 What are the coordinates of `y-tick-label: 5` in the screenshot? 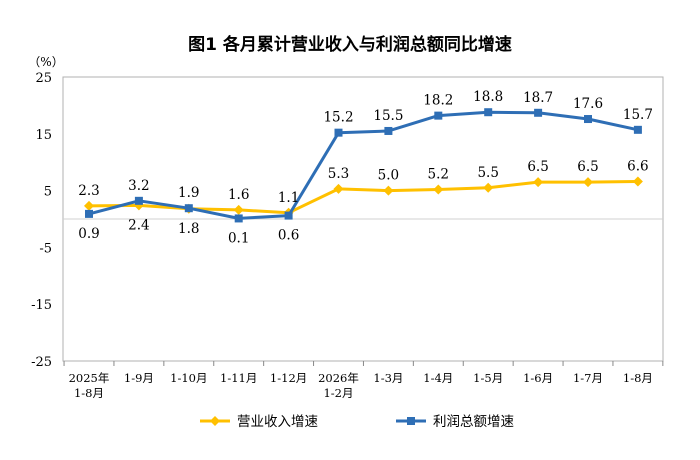 It's located at (48, 192).